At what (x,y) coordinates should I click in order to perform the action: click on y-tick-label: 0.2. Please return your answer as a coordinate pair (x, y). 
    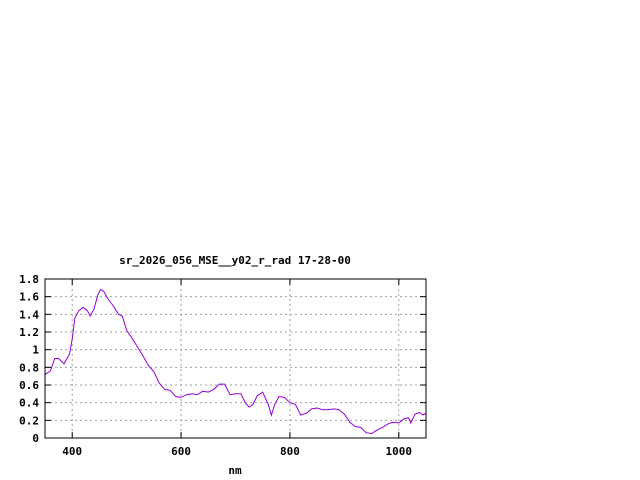
    Looking at the image, I should click on (29, 420).